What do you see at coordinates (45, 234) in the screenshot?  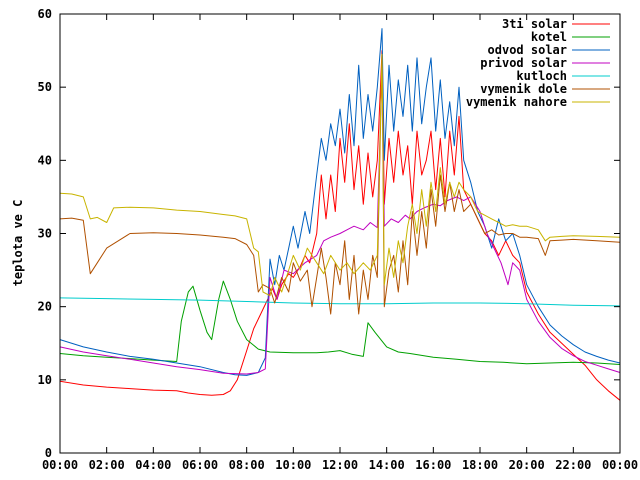 I see `y-tick-label: 30` at bounding box center [45, 234].